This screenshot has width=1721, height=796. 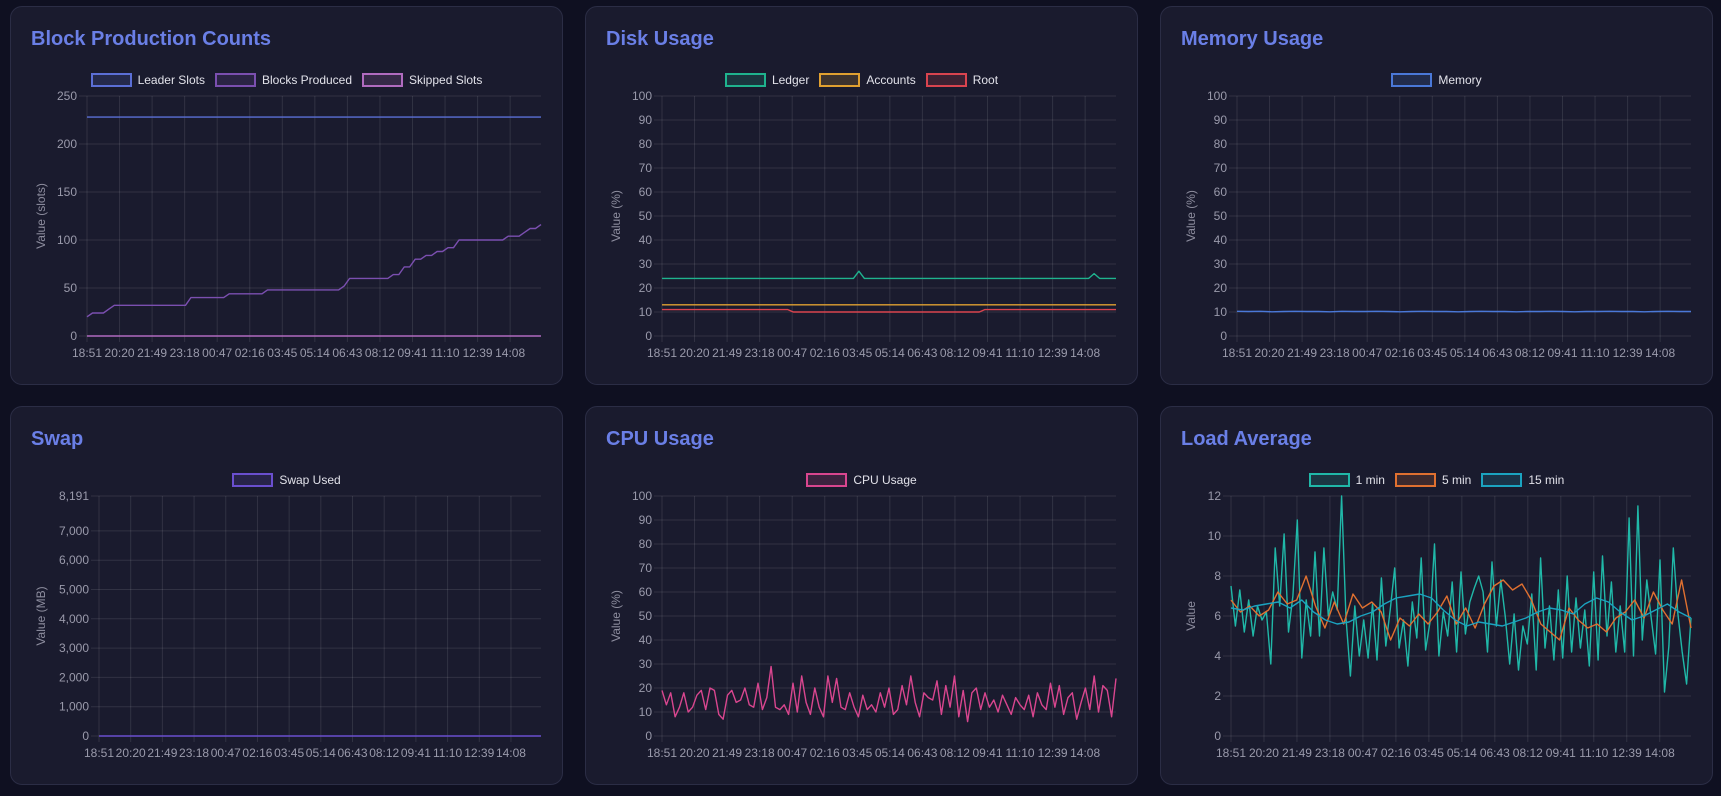 What do you see at coordinates (1191, 616) in the screenshot?
I see `y-axis-title: Value` at bounding box center [1191, 616].